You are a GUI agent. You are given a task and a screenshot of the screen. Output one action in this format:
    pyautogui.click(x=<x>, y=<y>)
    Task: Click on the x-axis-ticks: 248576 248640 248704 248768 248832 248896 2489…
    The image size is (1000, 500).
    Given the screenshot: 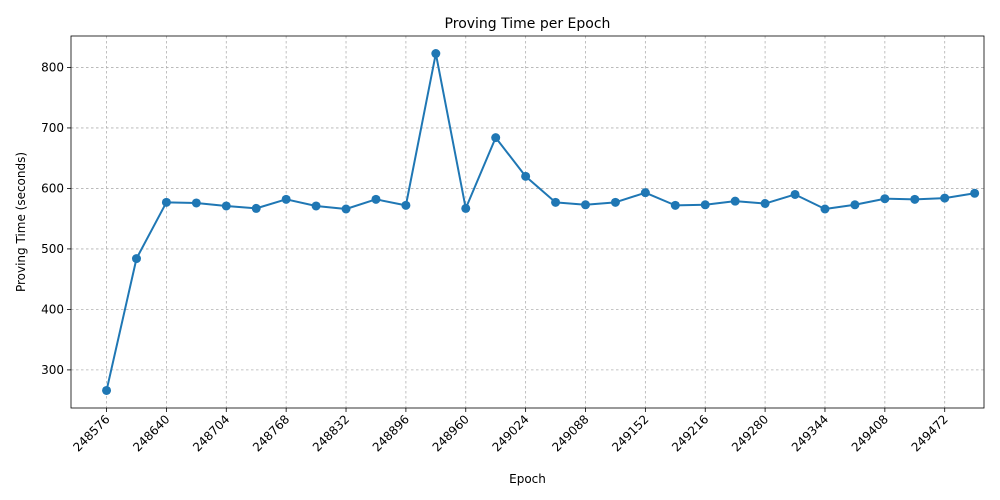 What is the action you would take?
    pyautogui.click(x=510, y=431)
    